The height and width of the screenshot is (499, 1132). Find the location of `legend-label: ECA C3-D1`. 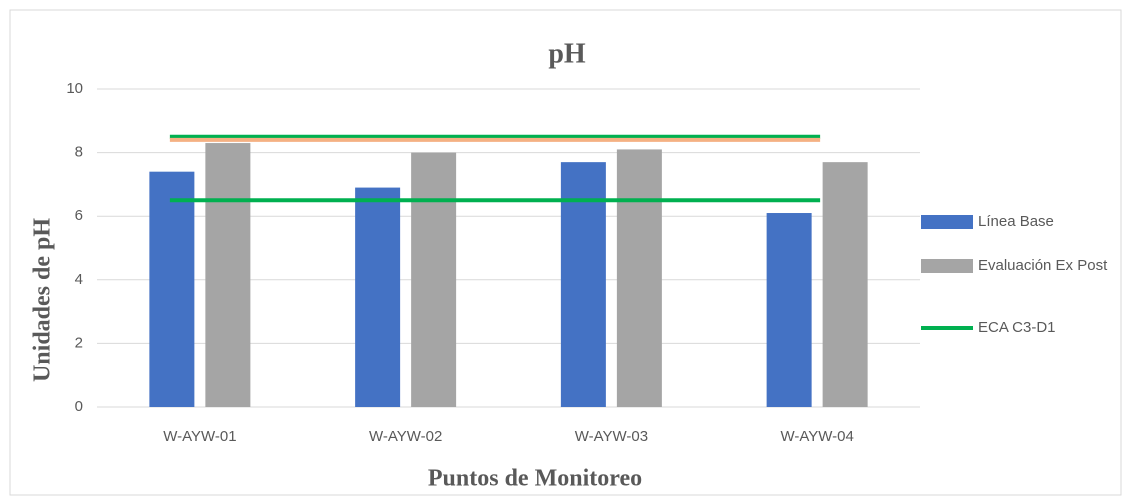

legend-label: ECA C3-D1 is located at coordinates (1017, 327).